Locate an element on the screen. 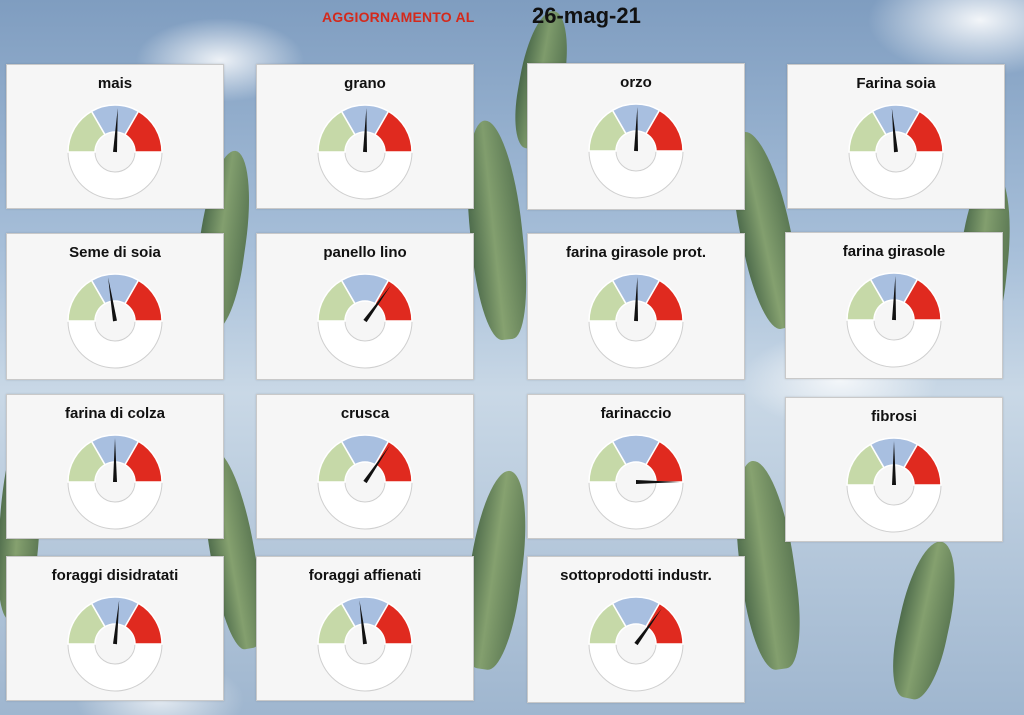 The width and height of the screenshot is (1024, 715). gauge-title: sottoprodotti industr. is located at coordinates (636, 575).